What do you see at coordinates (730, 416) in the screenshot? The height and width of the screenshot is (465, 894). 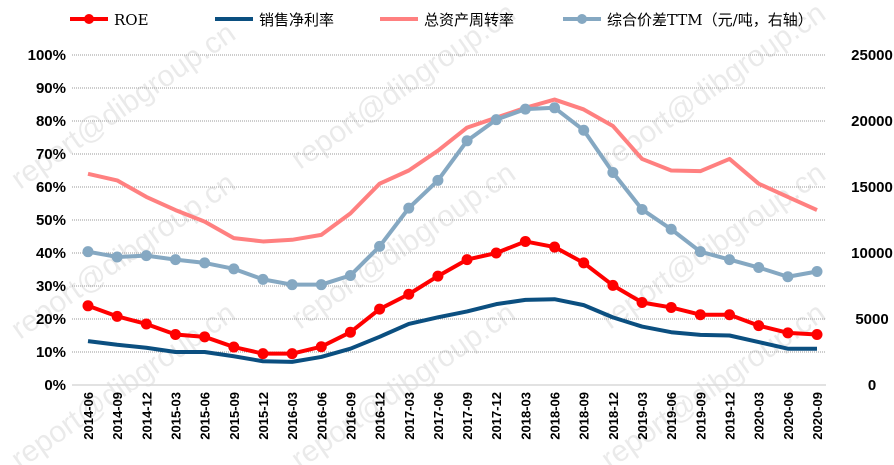 I see `x-axis-tick-label: 2019-12` at bounding box center [730, 416].